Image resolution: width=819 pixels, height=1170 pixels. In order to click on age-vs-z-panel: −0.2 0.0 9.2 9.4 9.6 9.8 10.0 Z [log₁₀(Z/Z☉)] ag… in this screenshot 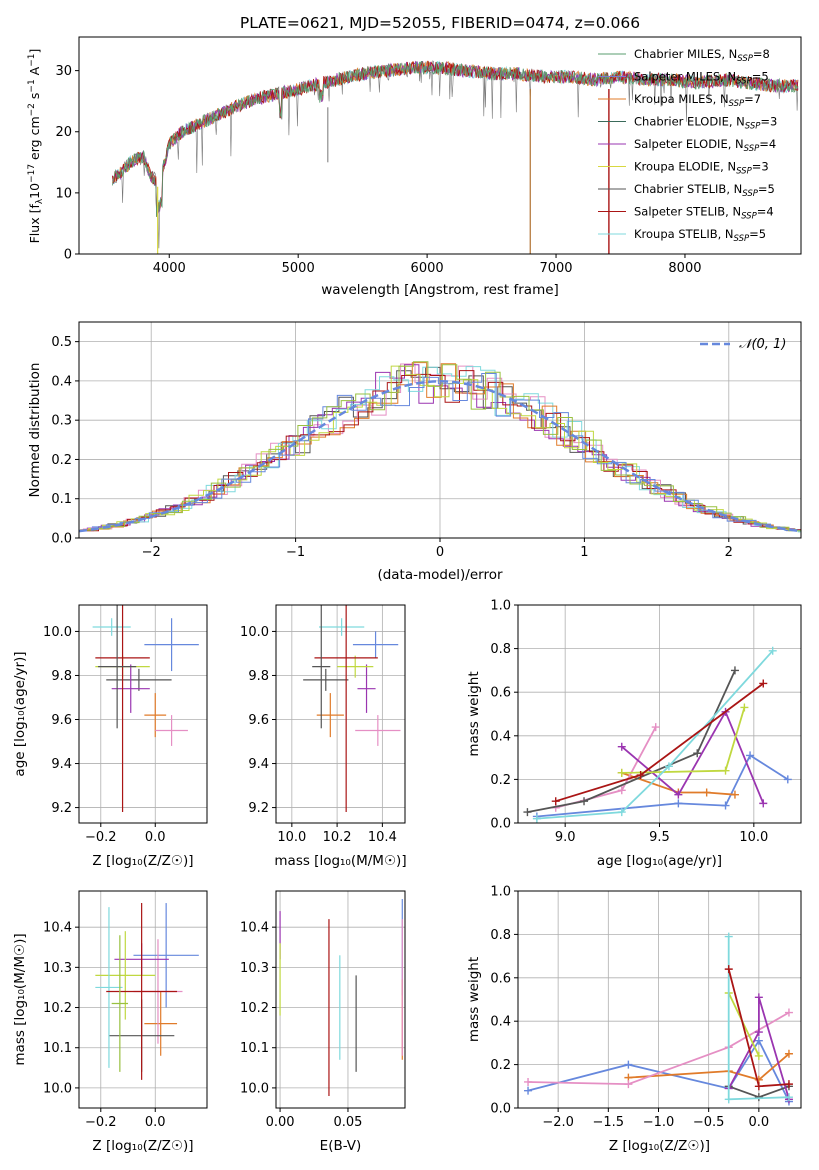, I will do `click(110, 736)`.